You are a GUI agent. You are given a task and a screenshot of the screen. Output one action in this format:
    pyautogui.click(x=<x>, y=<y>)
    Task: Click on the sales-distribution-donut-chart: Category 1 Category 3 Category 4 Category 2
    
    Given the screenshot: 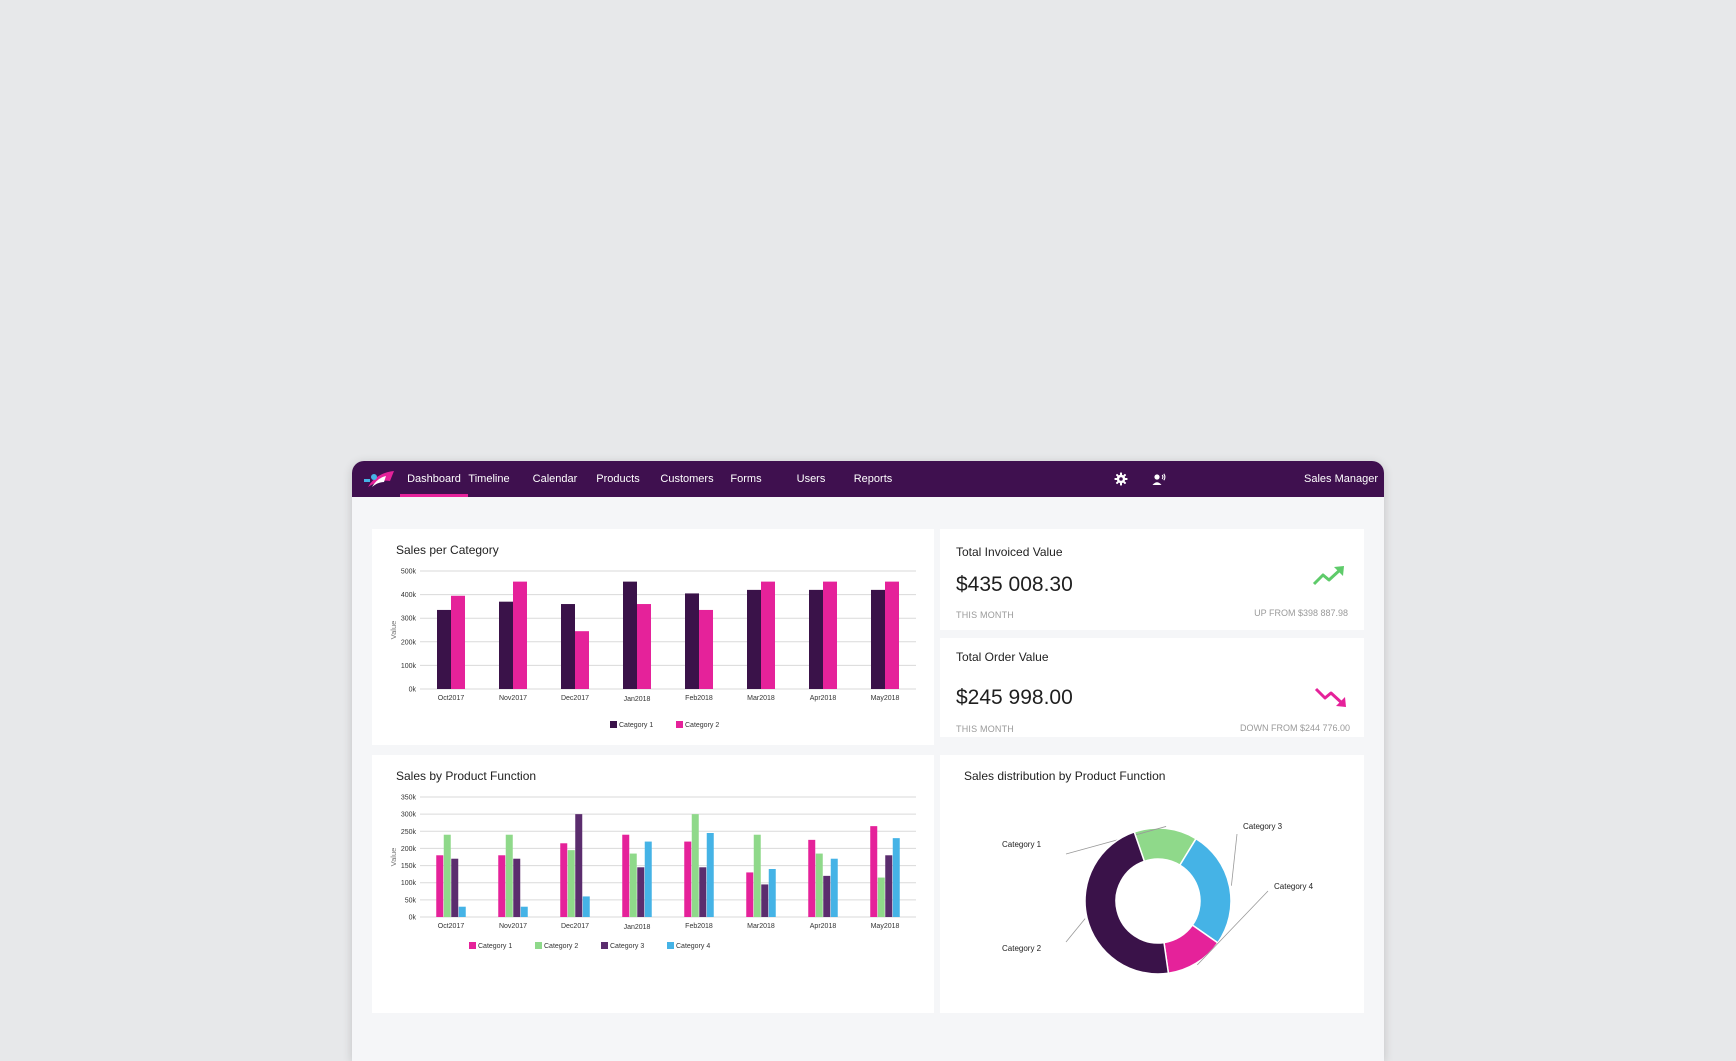 What is the action you would take?
    pyautogui.click(x=1158, y=898)
    